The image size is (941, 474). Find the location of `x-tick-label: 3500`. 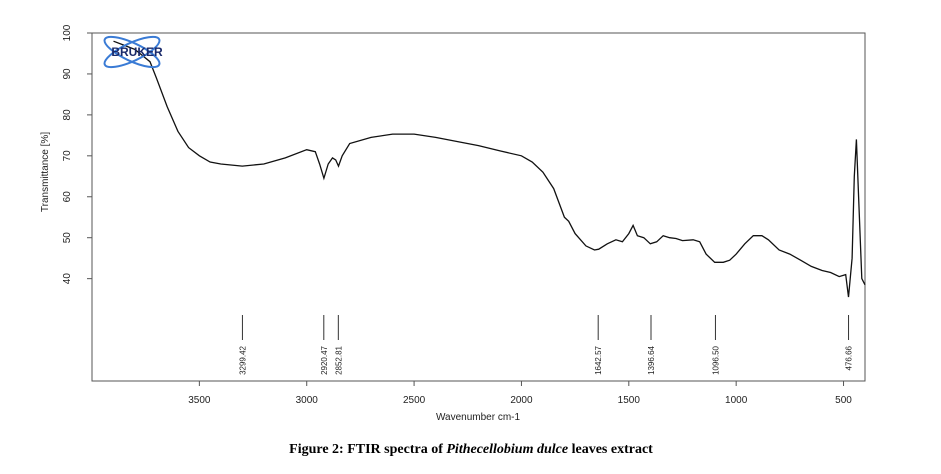

x-tick-label: 3500 is located at coordinates (199, 400).